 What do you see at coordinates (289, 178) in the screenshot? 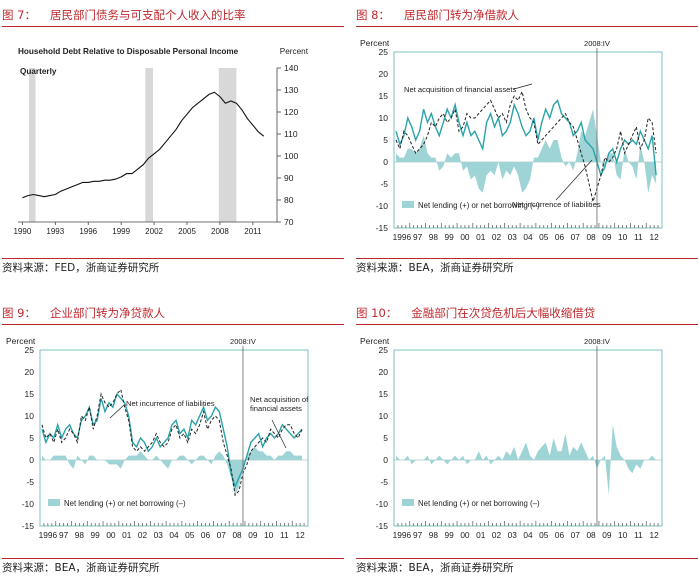
I see `y-tick-label: 90` at bounding box center [289, 178].